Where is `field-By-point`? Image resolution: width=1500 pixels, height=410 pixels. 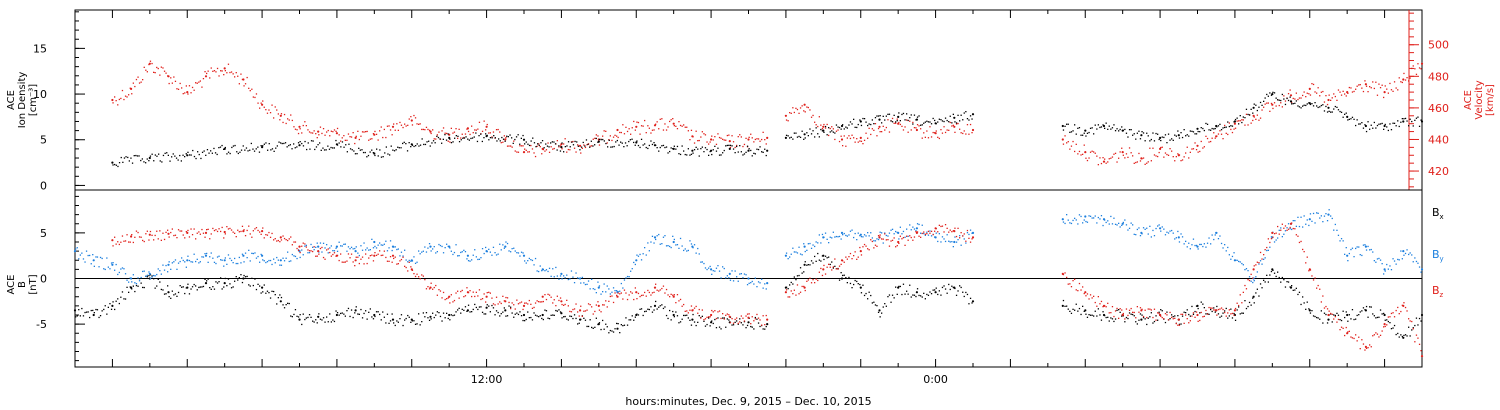
field-By-point is located at coordinates (524, 255).